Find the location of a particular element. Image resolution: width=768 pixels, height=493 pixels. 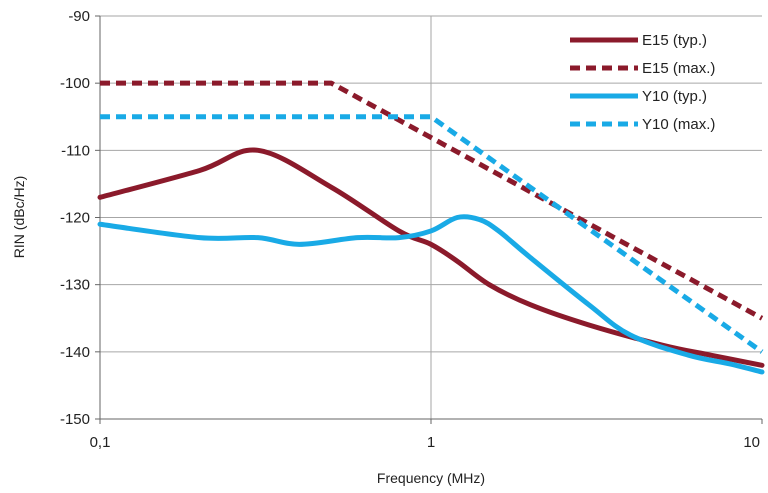

y-tick-label-0: -90 is located at coordinates (79, 16).